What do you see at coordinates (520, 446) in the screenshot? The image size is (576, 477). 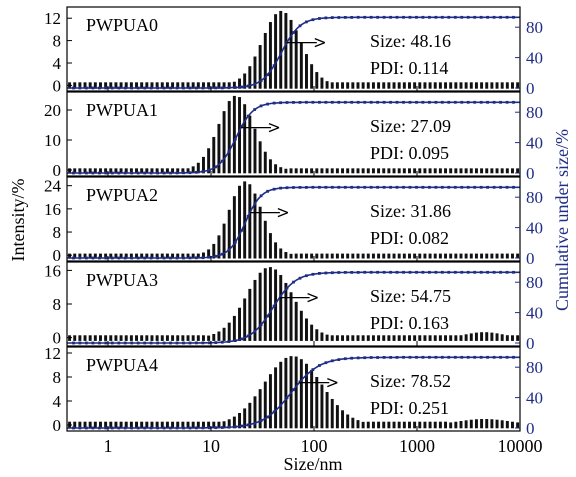 I see `x-tick-label: 10000` at bounding box center [520, 446].